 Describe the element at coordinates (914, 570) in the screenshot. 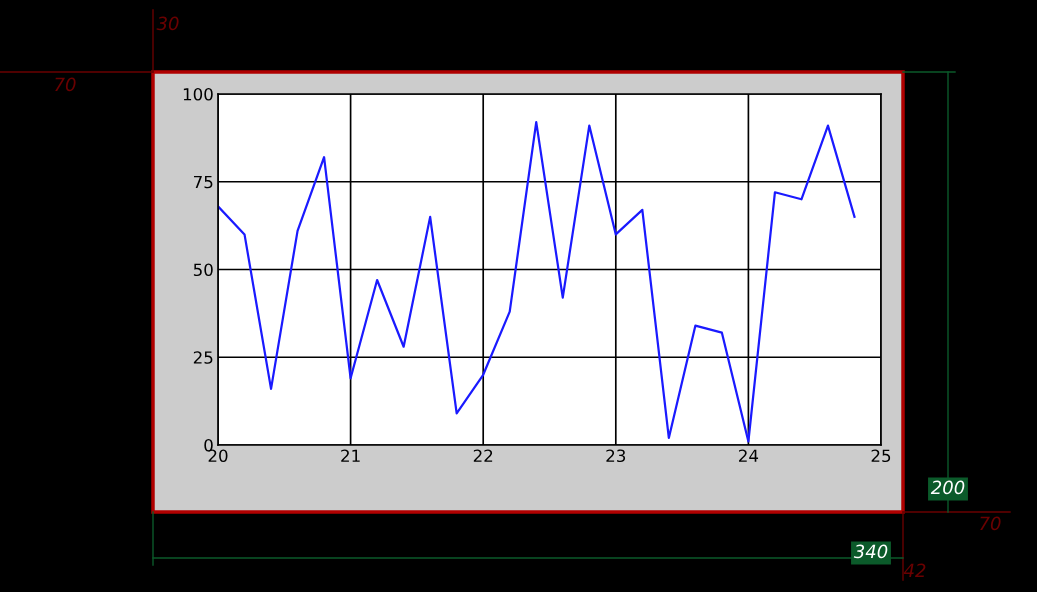

I see `text: 42` at that location.